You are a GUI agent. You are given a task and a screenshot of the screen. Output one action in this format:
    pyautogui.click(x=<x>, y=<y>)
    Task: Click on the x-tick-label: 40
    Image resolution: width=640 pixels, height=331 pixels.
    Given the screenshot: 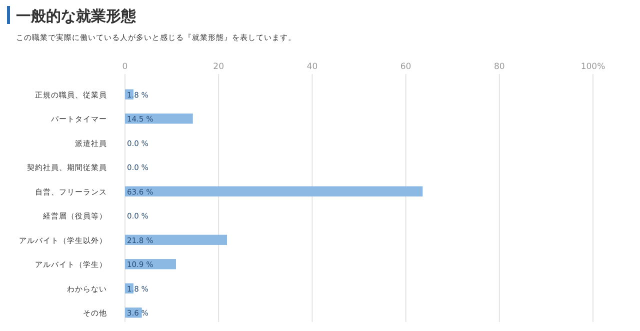 What is the action you would take?
    pyautogui.click(x=312, y=67)
    